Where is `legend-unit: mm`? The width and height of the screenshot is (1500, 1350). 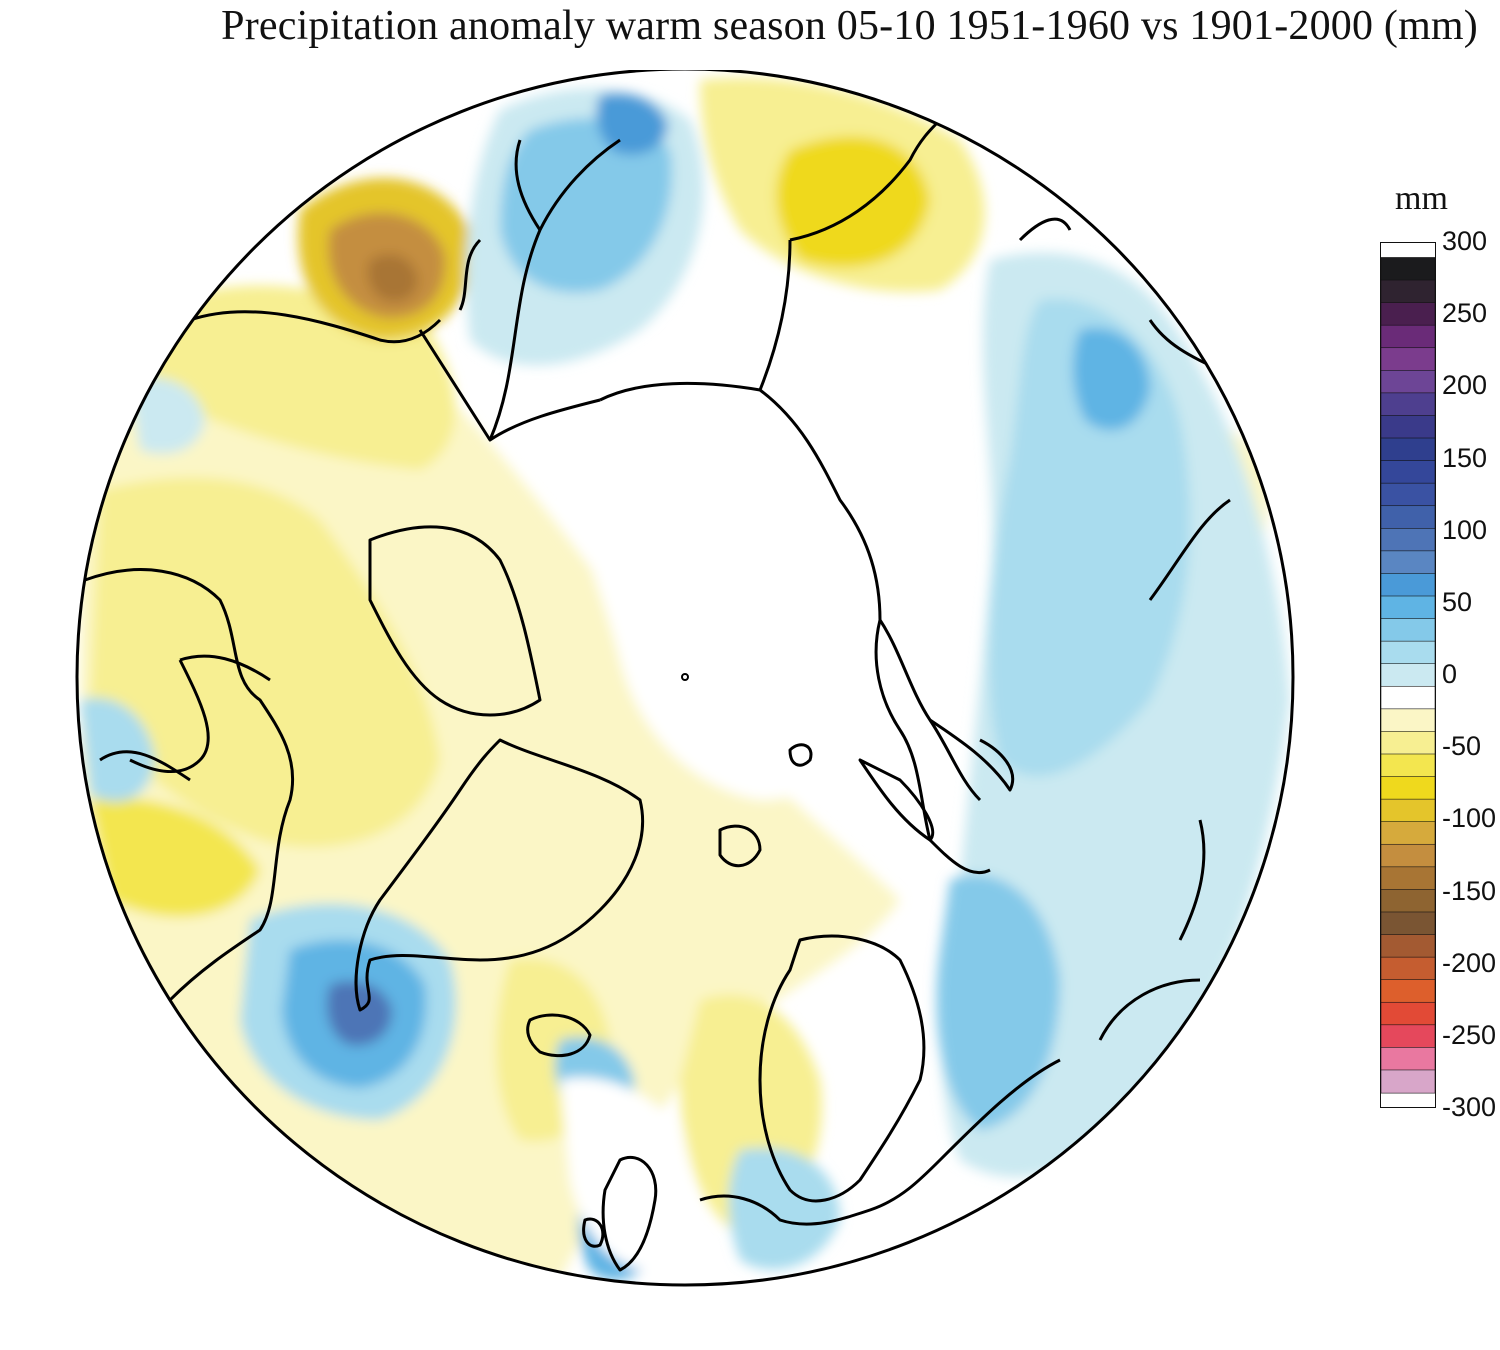
legend-unit: mm is located at coordinates (1421, 198).